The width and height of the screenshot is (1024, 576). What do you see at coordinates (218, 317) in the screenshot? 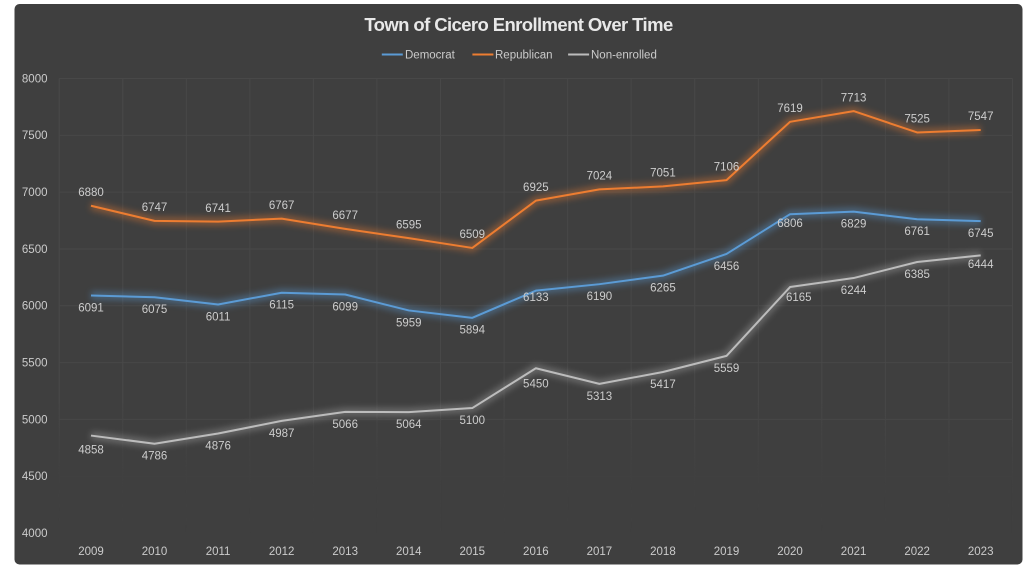
I see `svg-text: 6011` at bounding box center [218, 317].